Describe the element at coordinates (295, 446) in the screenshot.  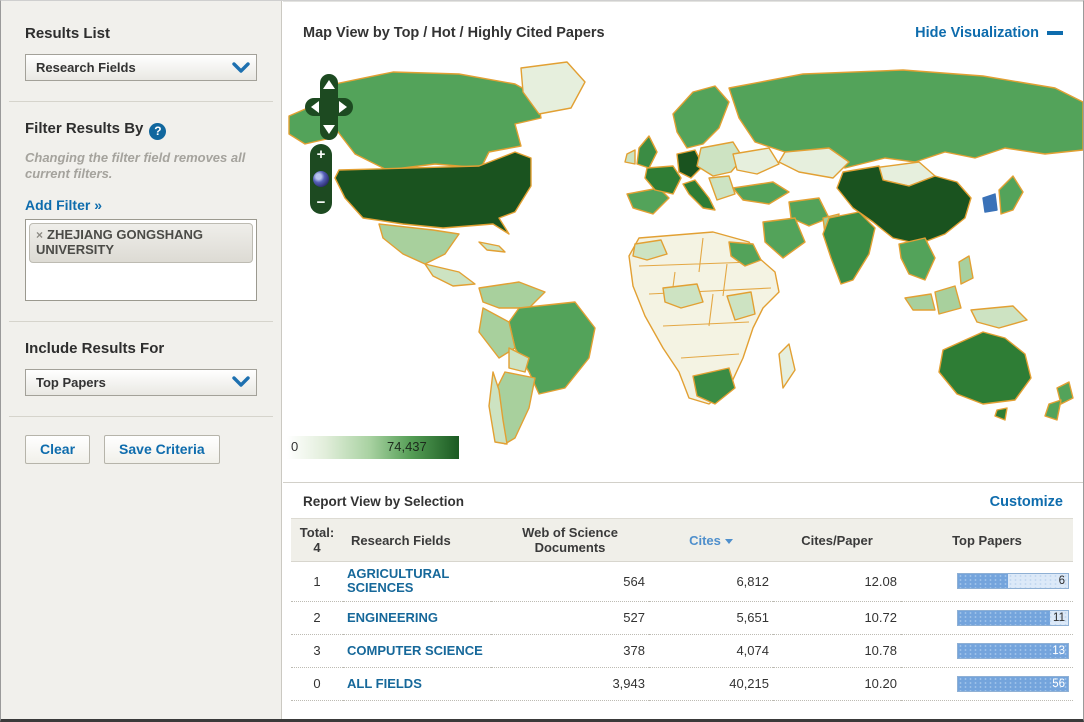
I see `legend-min-value: 0` at that location.